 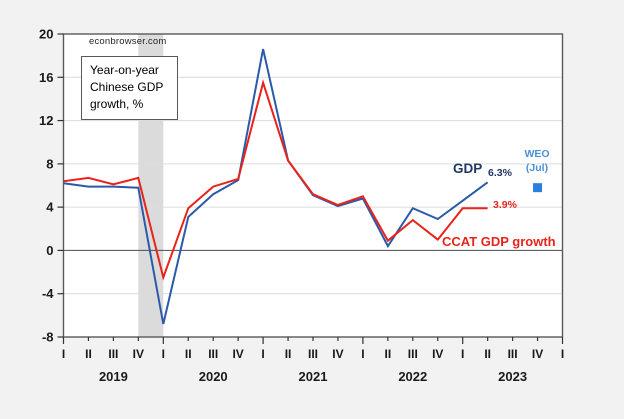 What do you see at coordinates (537, 154) in the screenshot?
I see `weo-label-line1: WEO` at bounding box center [537, 154].